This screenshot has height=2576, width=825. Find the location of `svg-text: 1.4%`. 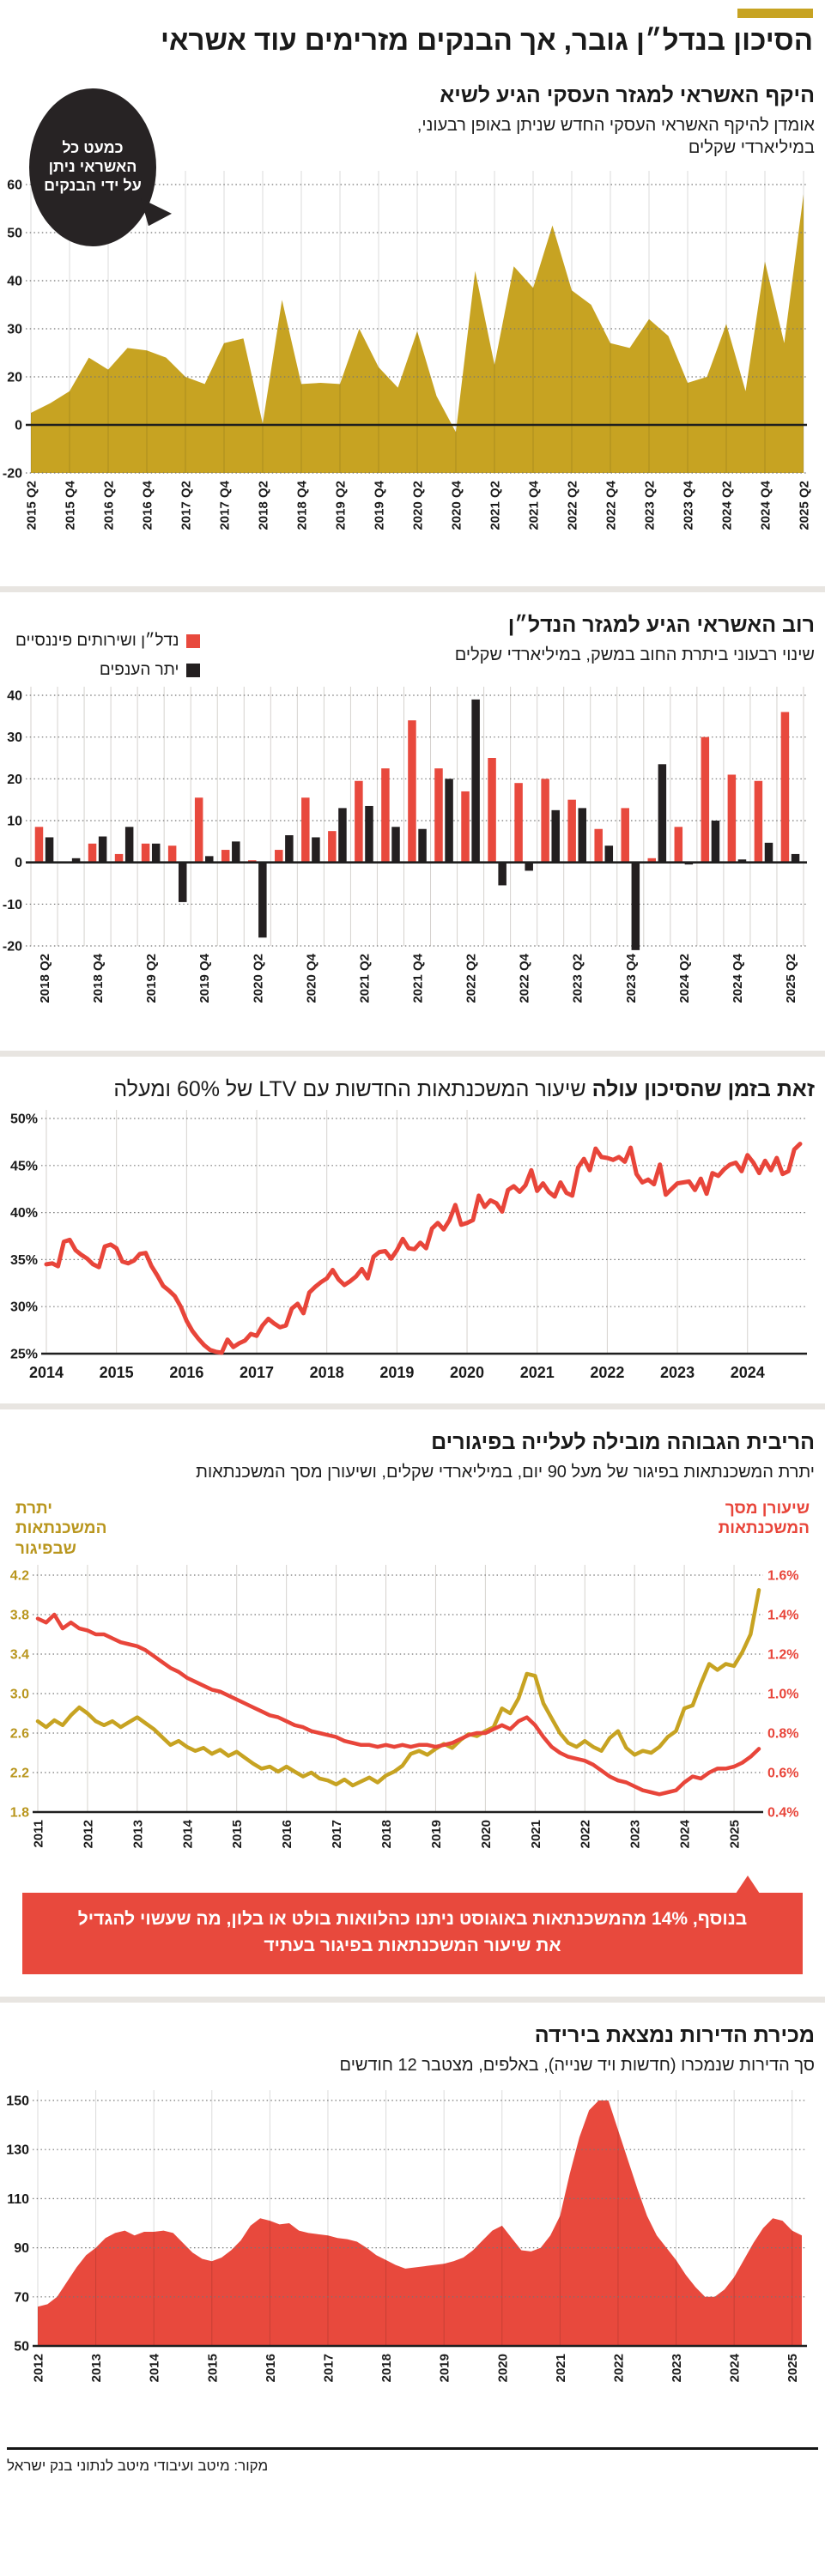

svg-text: 1.4% is located at coordinates (782, 1615).